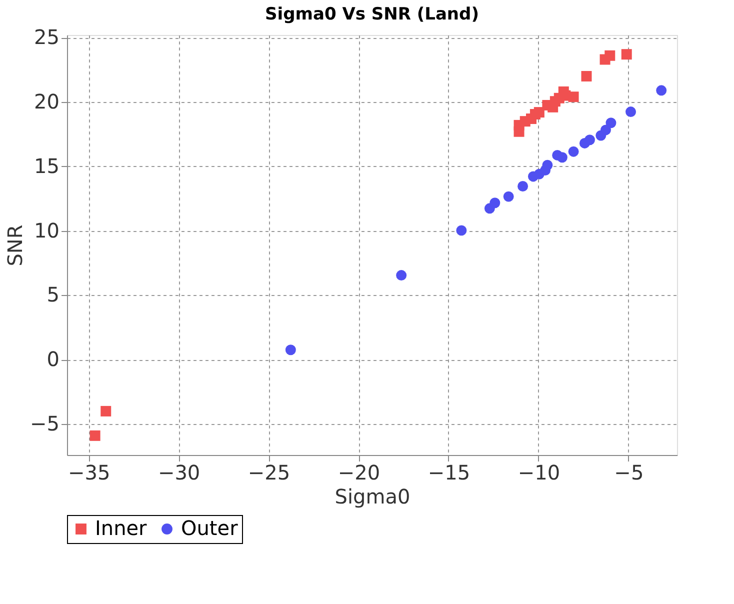  What do you see at coordinates (89, 472) in the screenshot?
I see `x-tick-label: −35` at bounding box center [89, 472].